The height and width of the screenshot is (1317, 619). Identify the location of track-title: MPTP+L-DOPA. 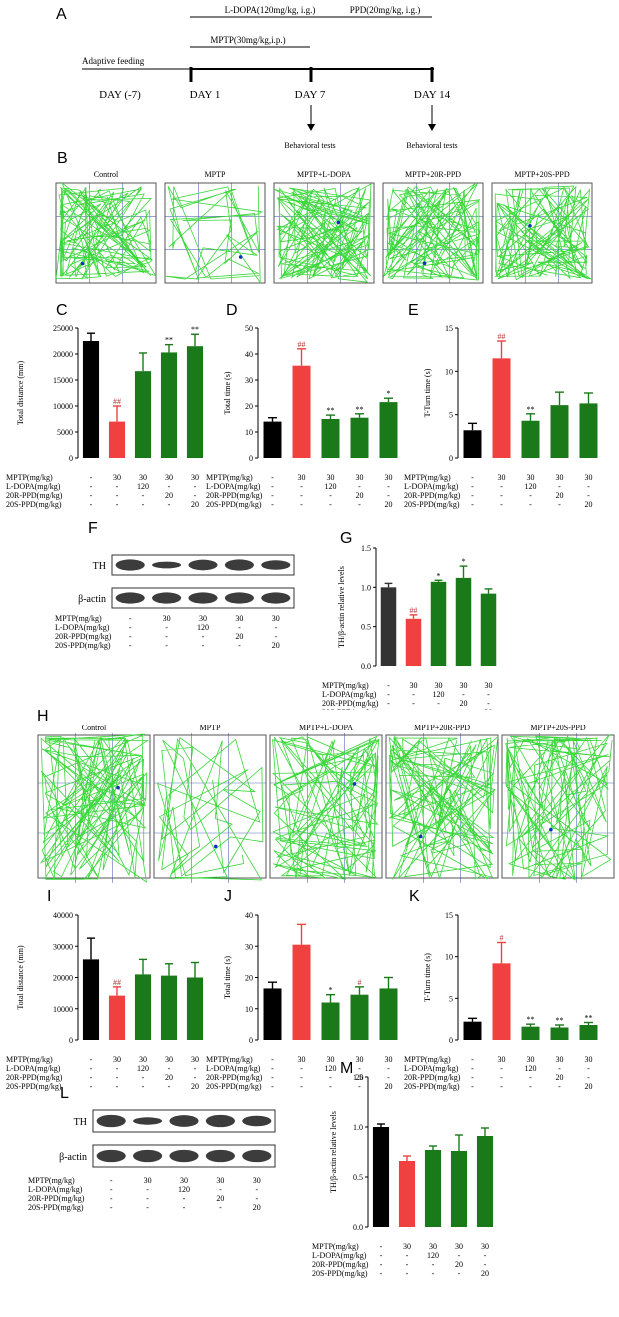
(324, 174).